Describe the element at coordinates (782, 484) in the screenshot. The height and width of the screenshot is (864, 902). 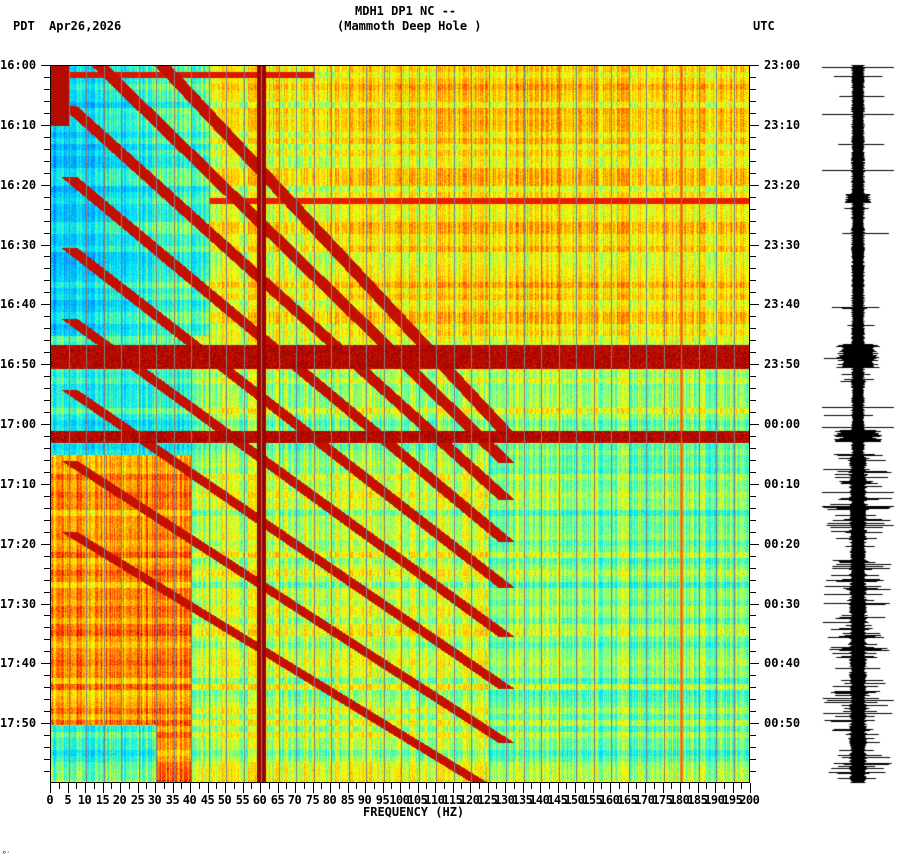
I see `right-time-tick-label: 00:10` at that location.